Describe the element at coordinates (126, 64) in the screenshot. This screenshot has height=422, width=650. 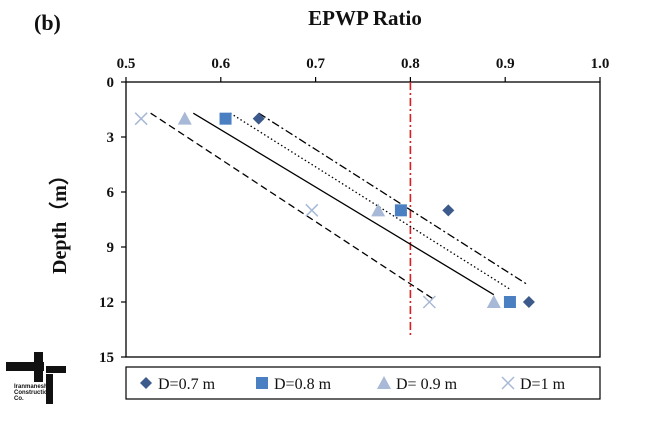
I see `x-tick-label: 0.5` at that location.